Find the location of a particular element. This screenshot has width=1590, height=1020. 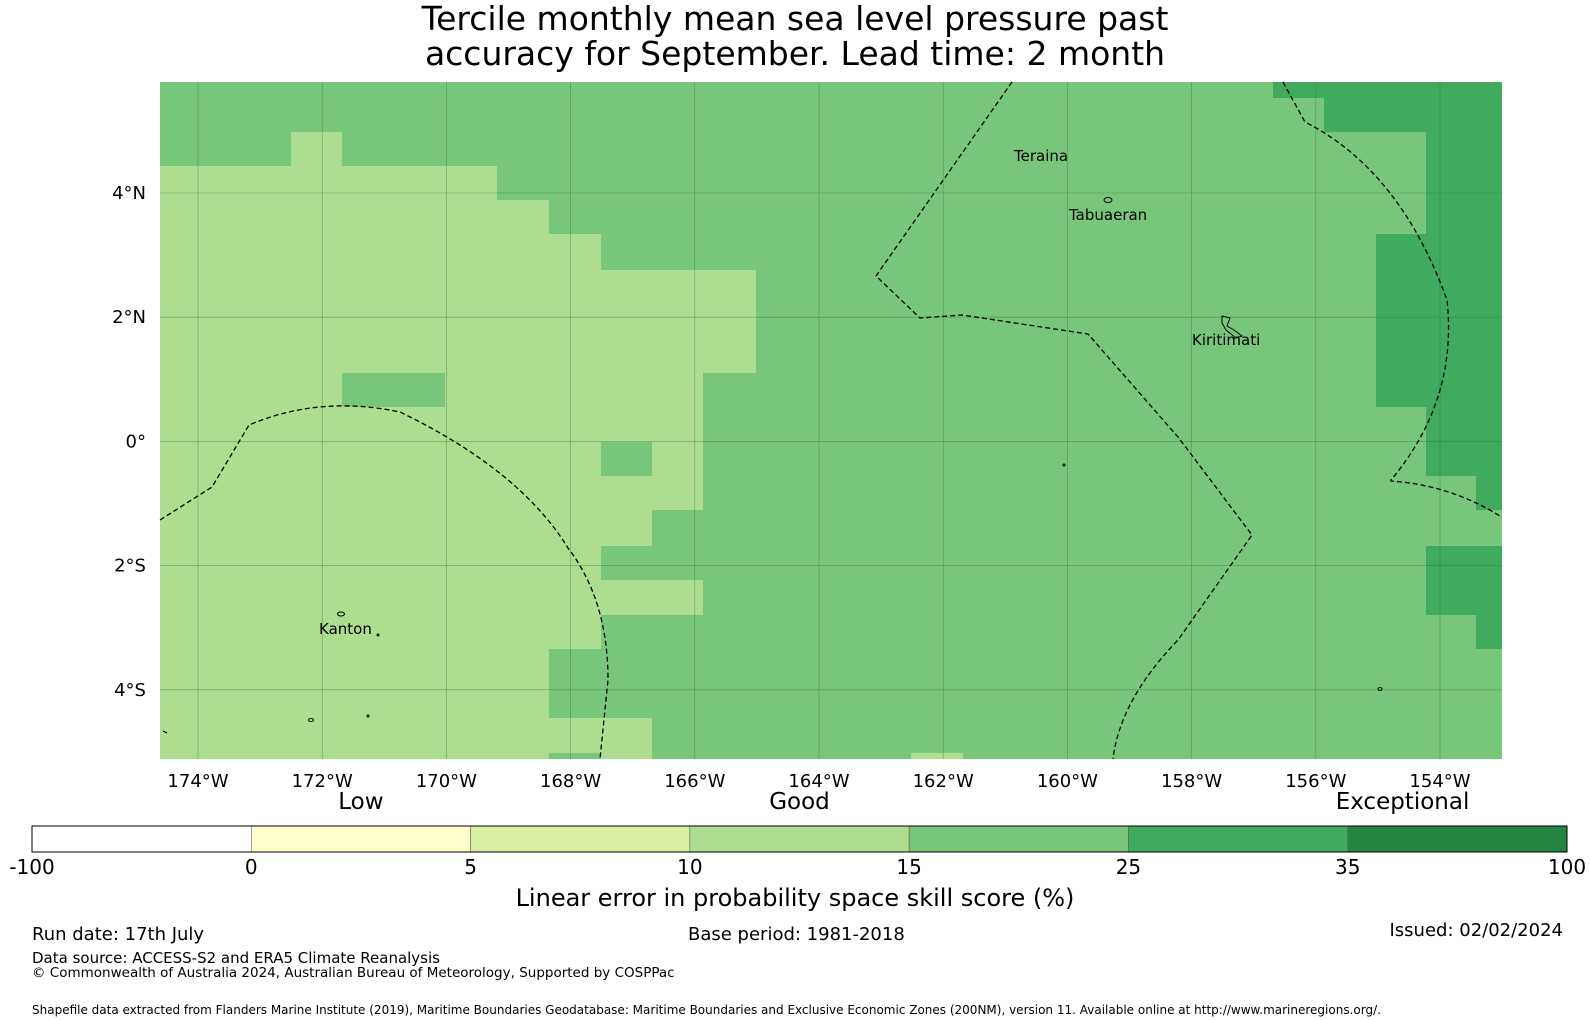

island-kanton-outline is located at coordinates (341, 614).